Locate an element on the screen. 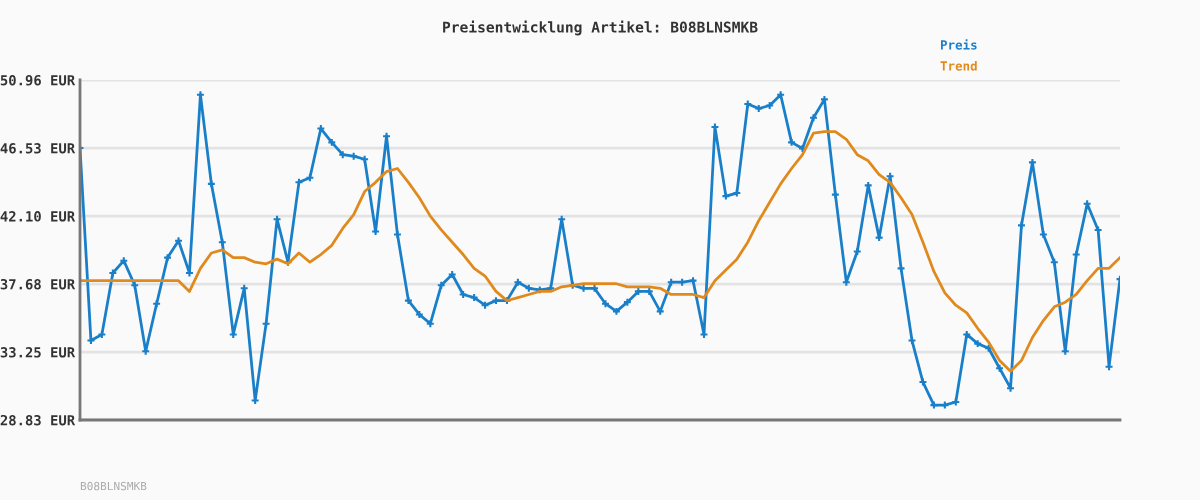  y-tick-label: 37.68 EUR is located at coordinates (38, 284).